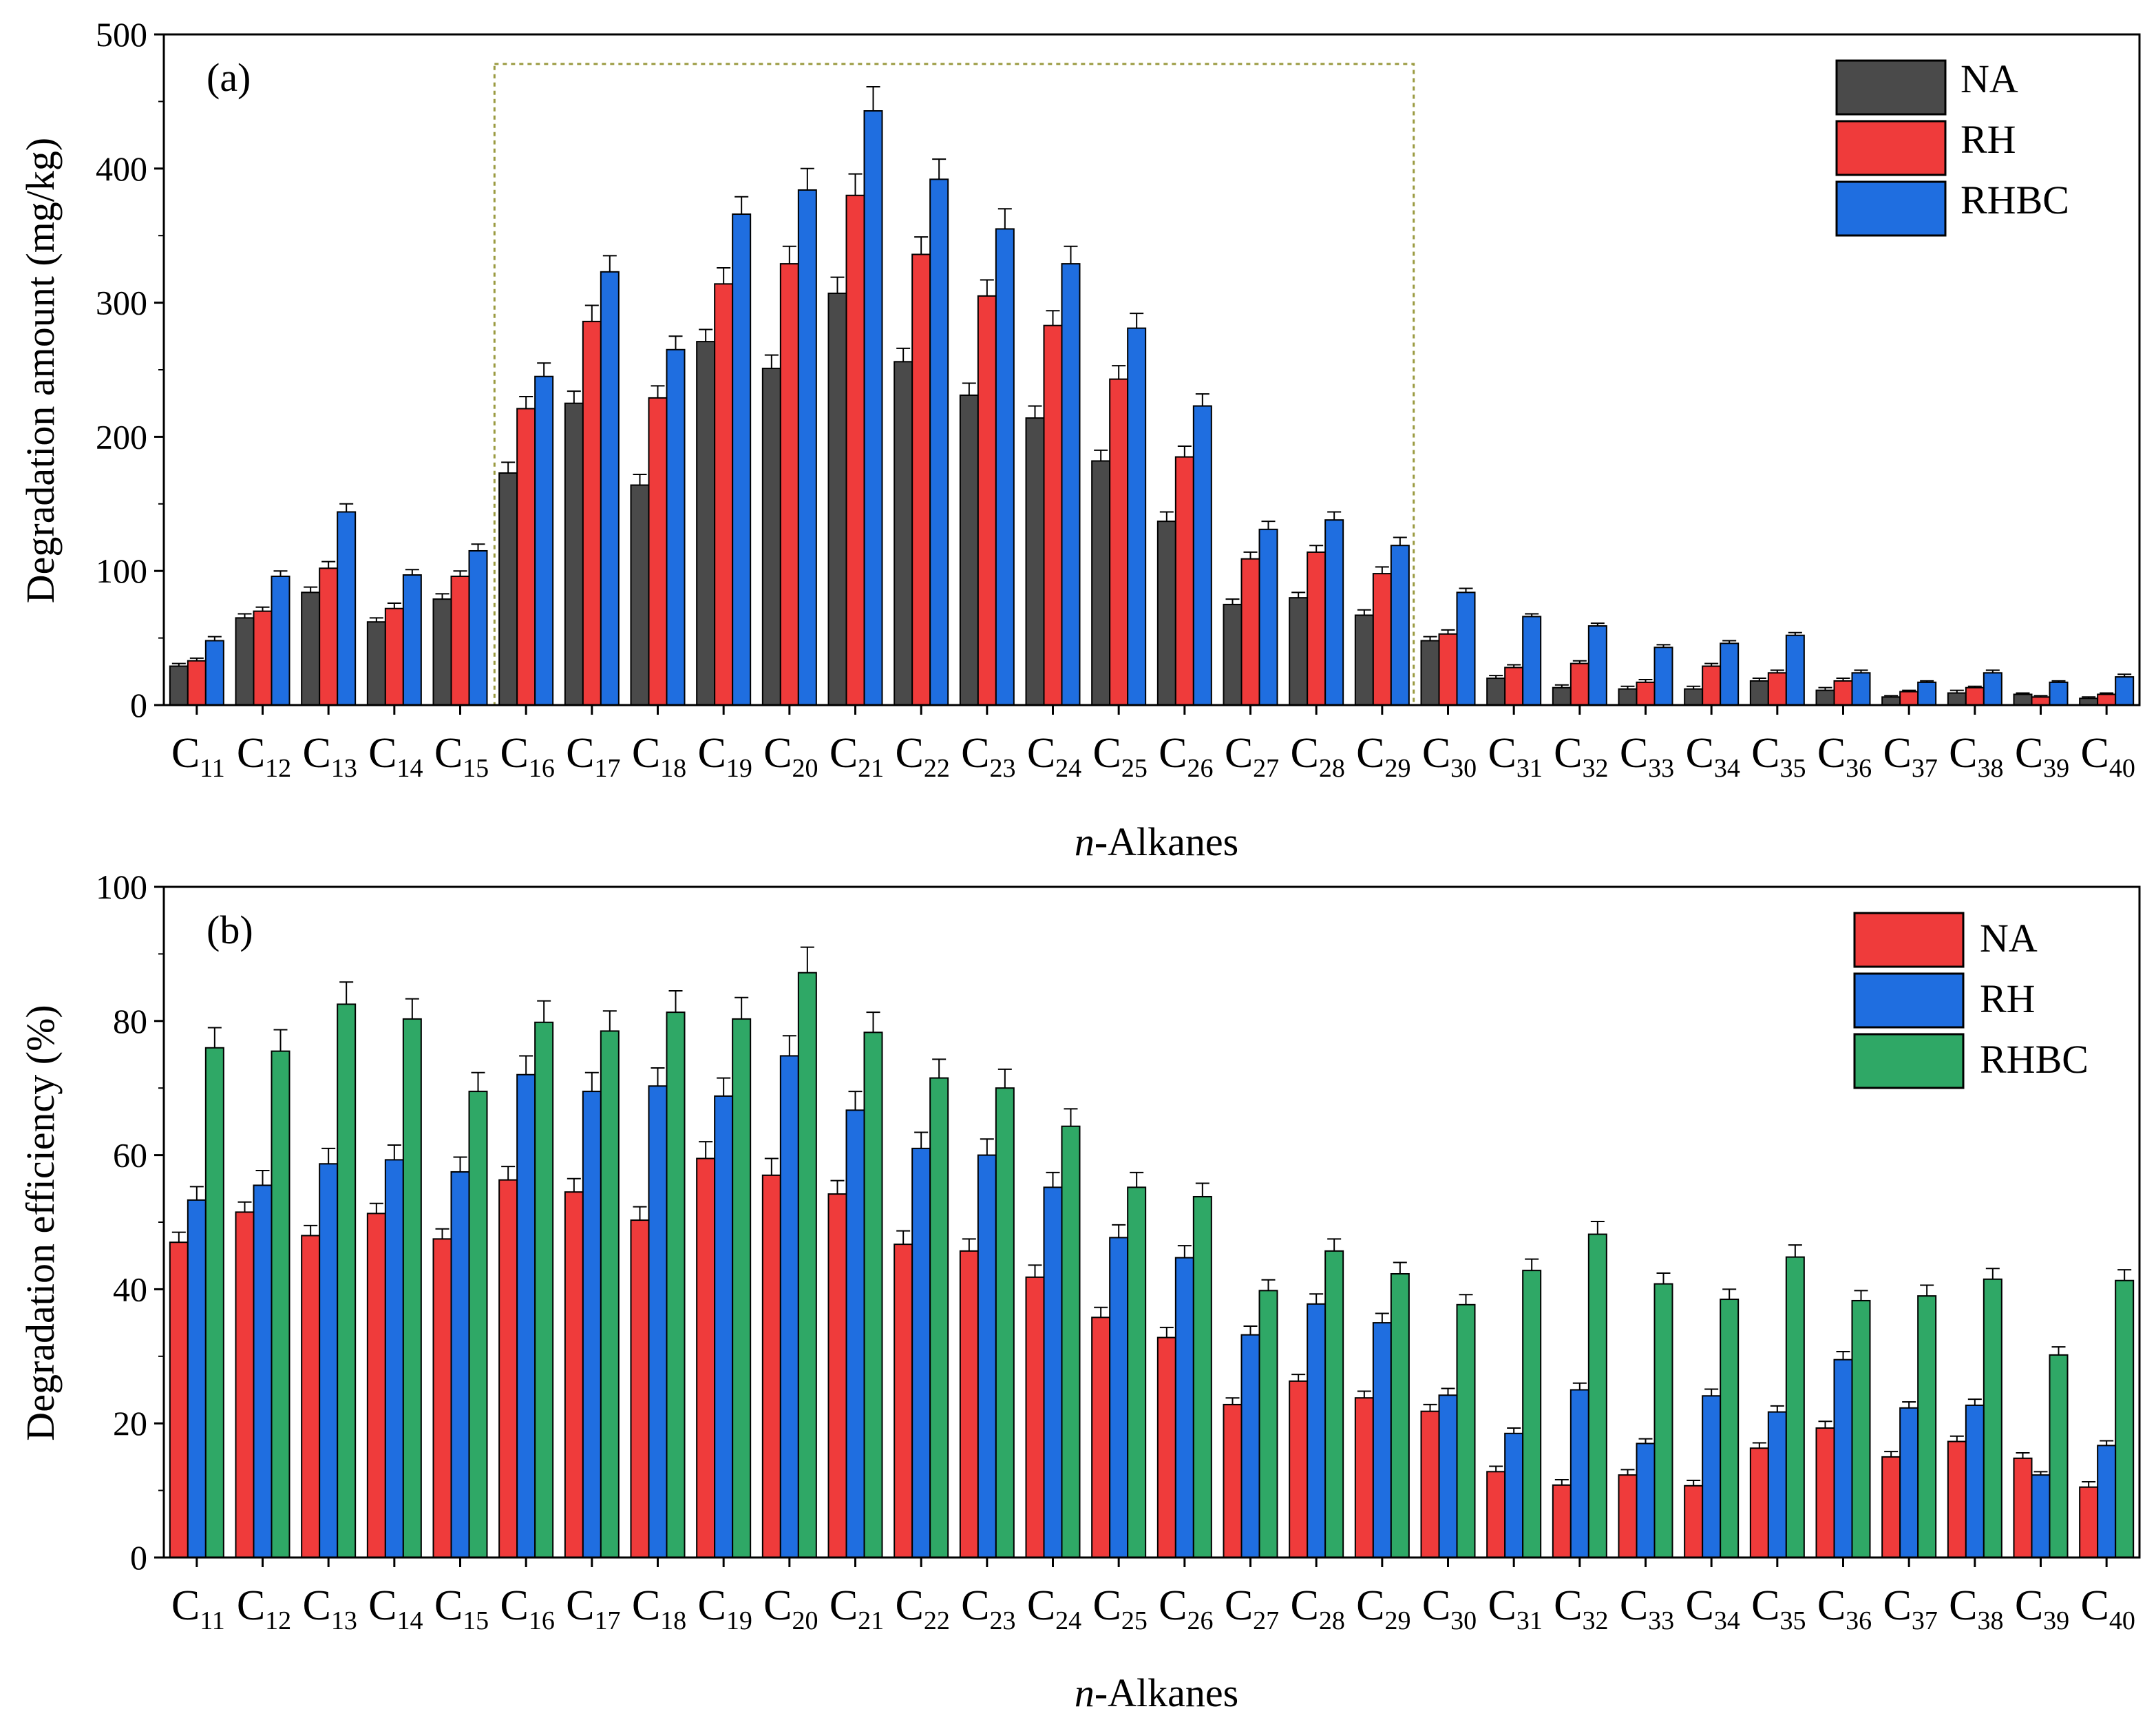  Describe the element at coordinates (508, 589) in the screenshot. I see `bar-a-na-c16` at that location.